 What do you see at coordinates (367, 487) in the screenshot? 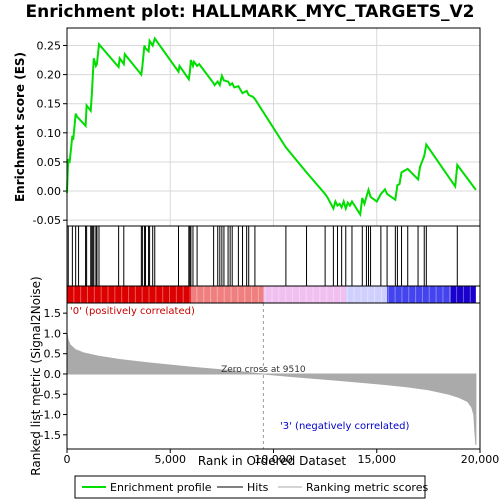
I see `legend-label-ranking-metric: Ranking metric scores` at bounding box center [367, 487].